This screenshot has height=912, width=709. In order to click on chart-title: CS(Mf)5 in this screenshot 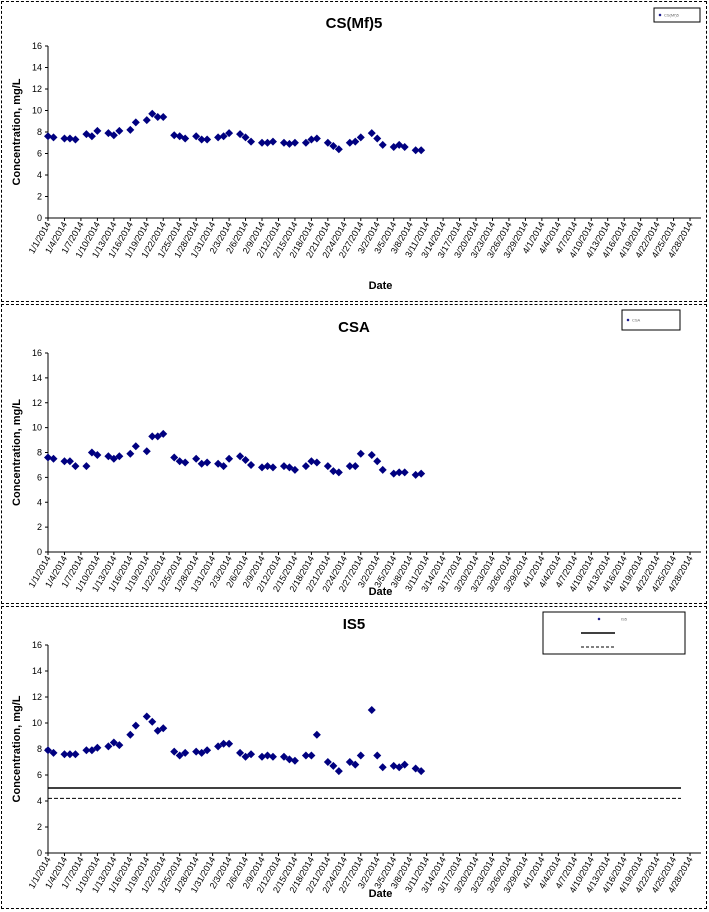, I will do `click(354, 23)`.